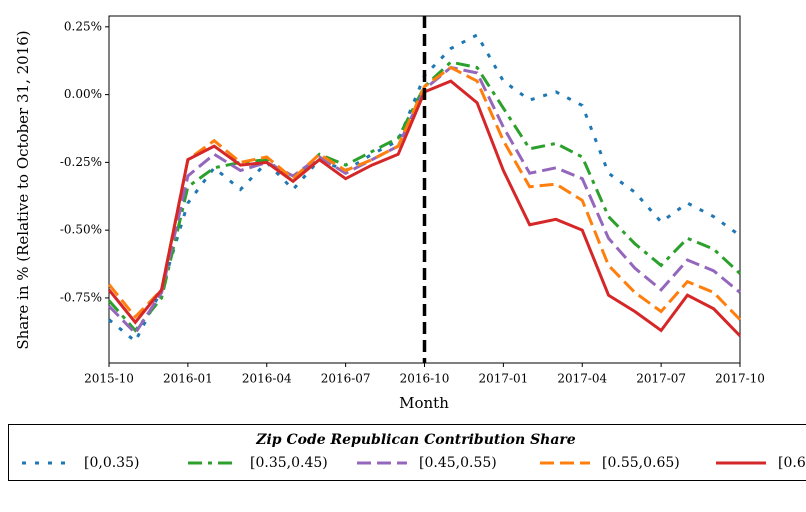 This screenshot has height=512, width=806. What do you see at coordinates (267, 379) in the screenshot?
I see `x-tick-label: 2016-04` at bounding box center [267, 379].